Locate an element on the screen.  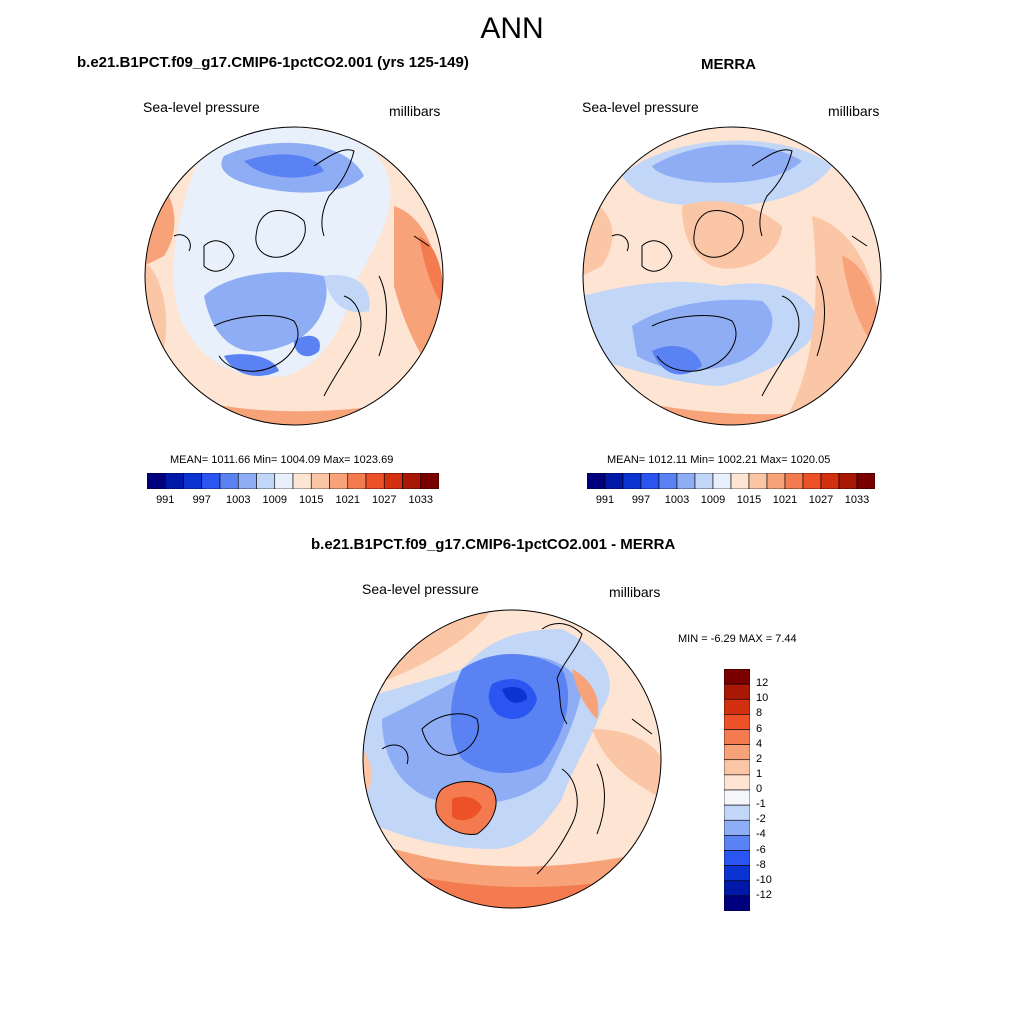
panel1-colorbar is located at coordinates (293, 481).